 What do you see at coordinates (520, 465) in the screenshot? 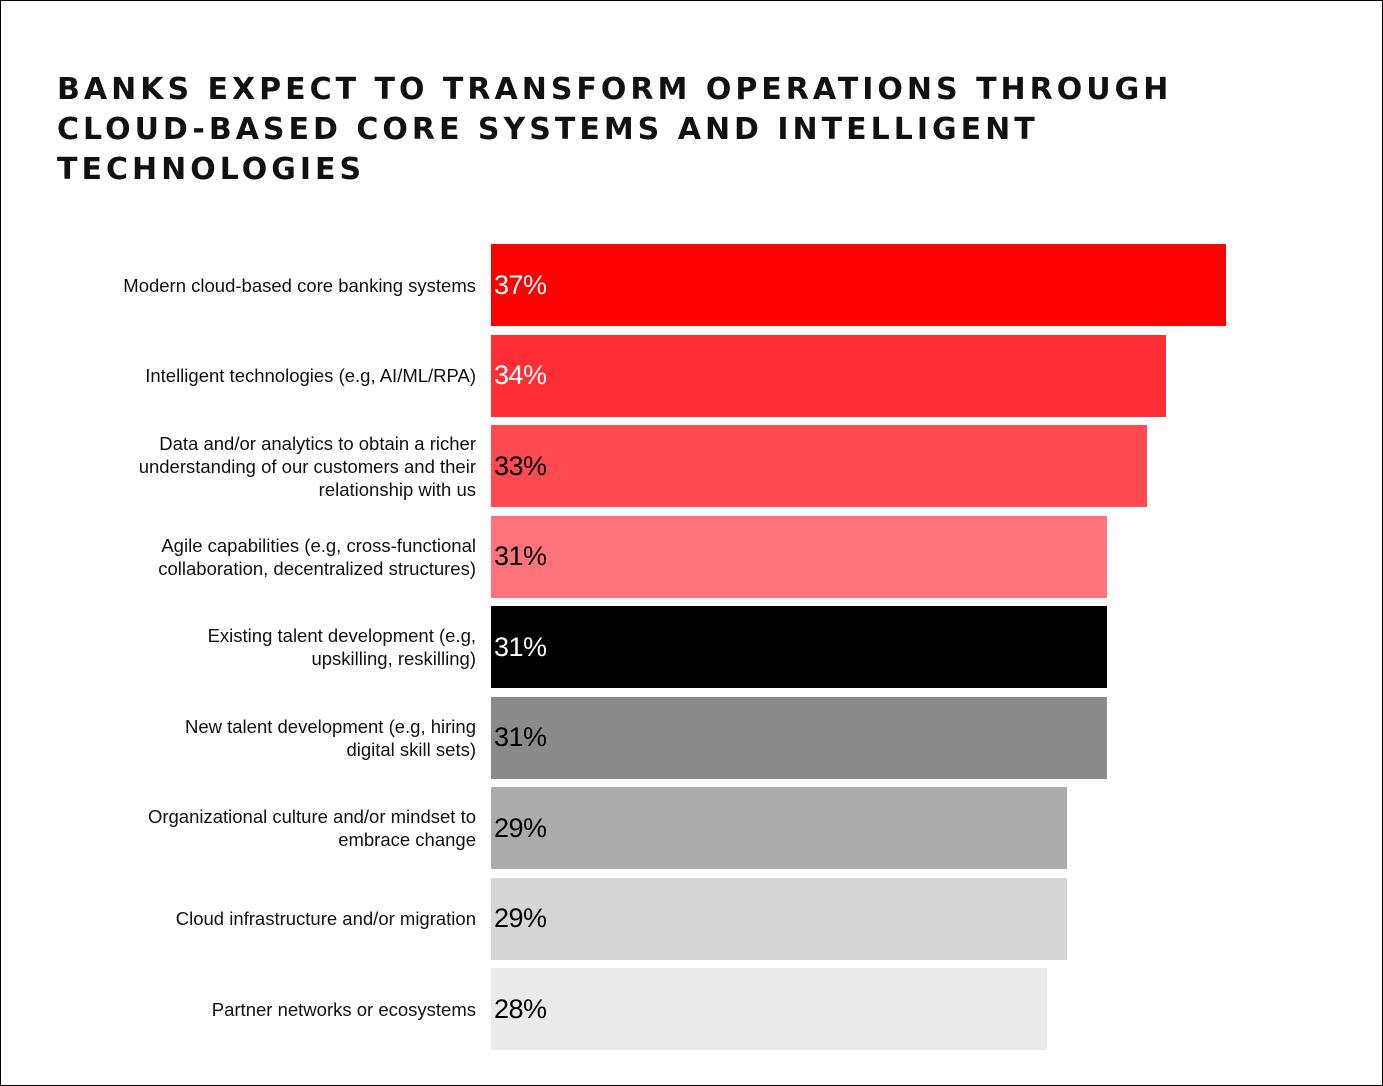
I see `bar-value-label: 33%` at bounding box center [520, 465].